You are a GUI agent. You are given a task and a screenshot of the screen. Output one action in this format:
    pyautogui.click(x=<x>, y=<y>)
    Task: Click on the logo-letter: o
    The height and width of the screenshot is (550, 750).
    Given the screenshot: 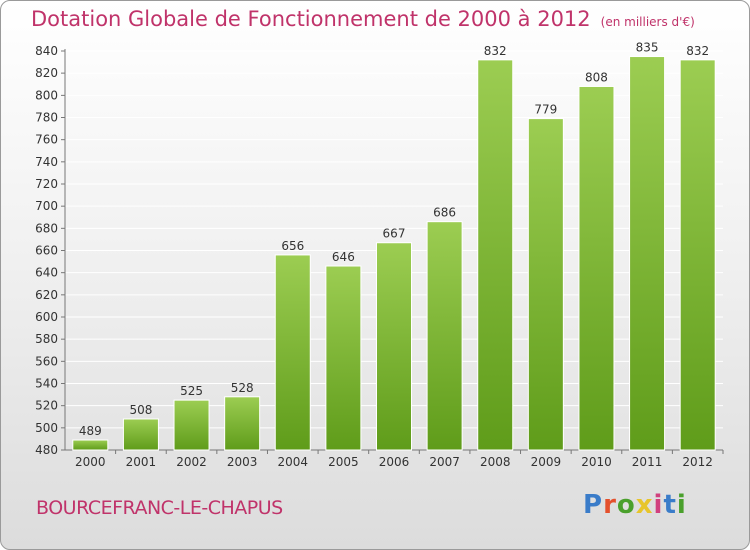 What is the action you would take?
    pyautogui.click(x=626, y=505)
    